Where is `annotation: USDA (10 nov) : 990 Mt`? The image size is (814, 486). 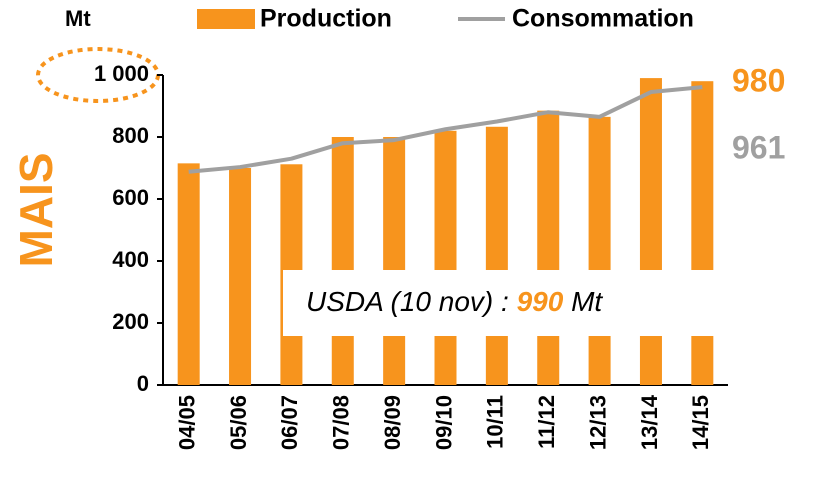 annotation: USDA (10 nov) : 990 Mt is located at coordinates (454, 301).